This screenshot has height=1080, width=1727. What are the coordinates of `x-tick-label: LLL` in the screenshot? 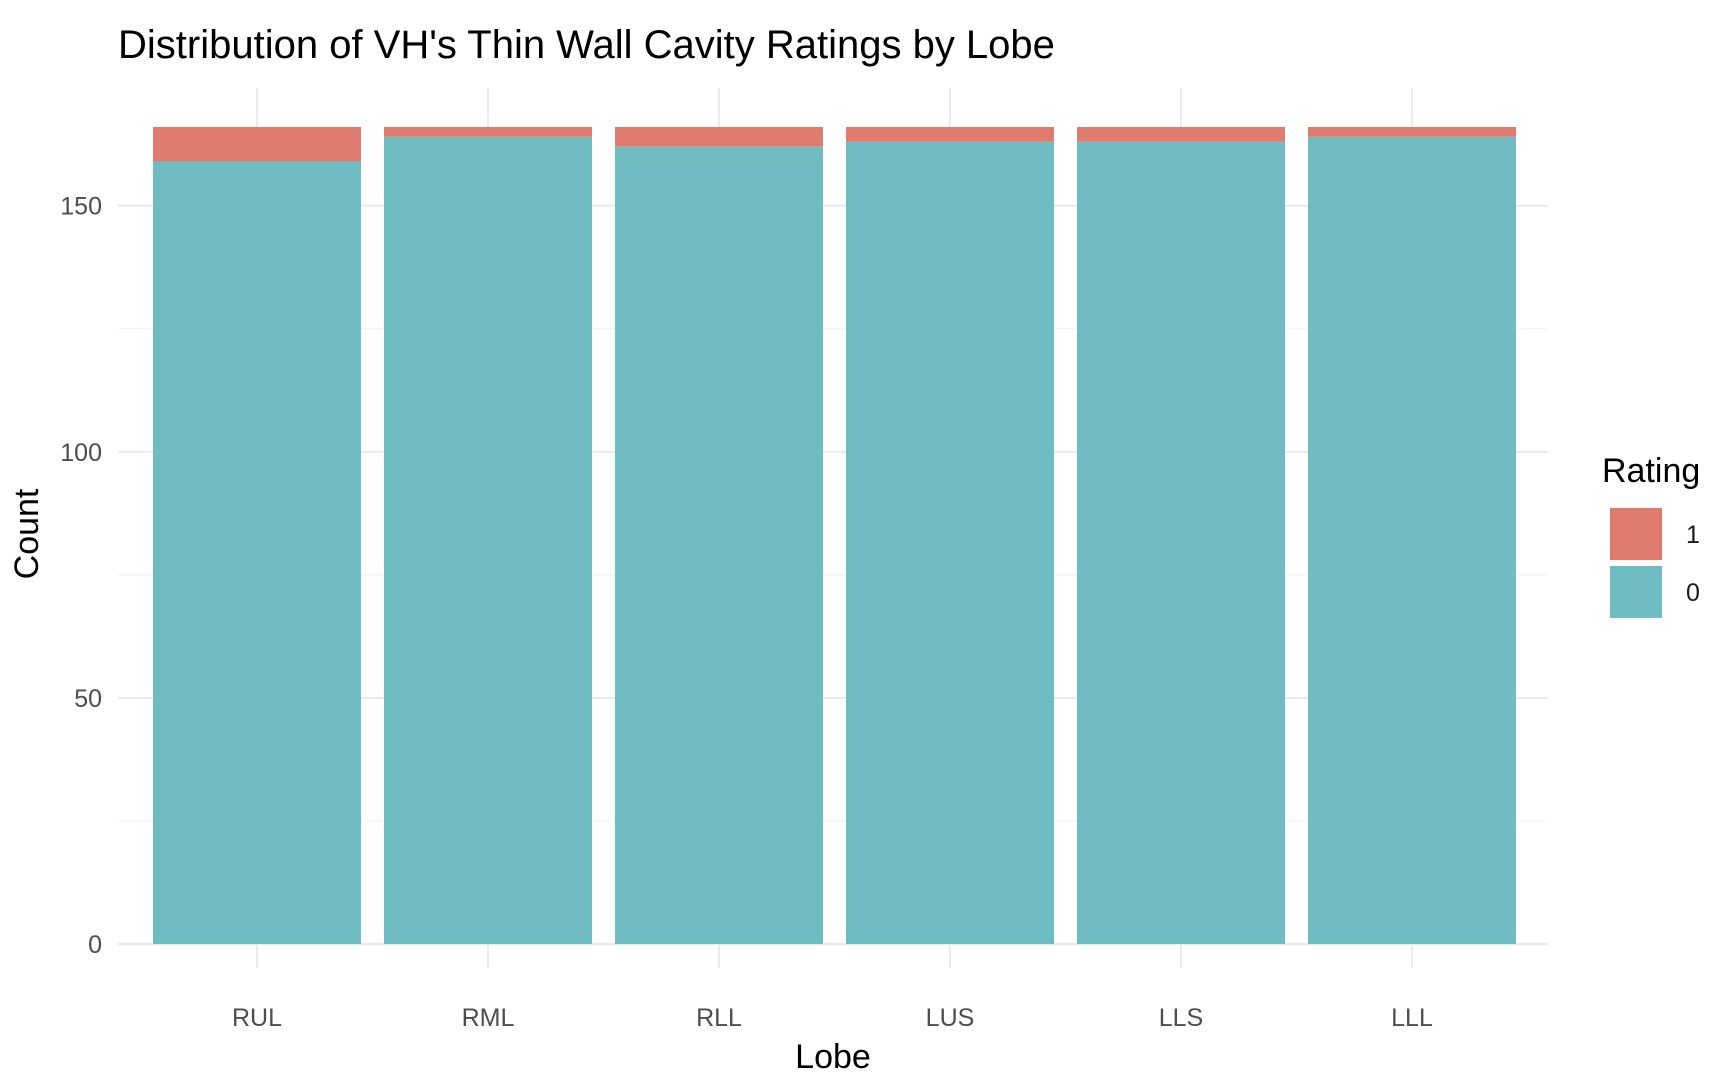 It's located at (1412, 1018).